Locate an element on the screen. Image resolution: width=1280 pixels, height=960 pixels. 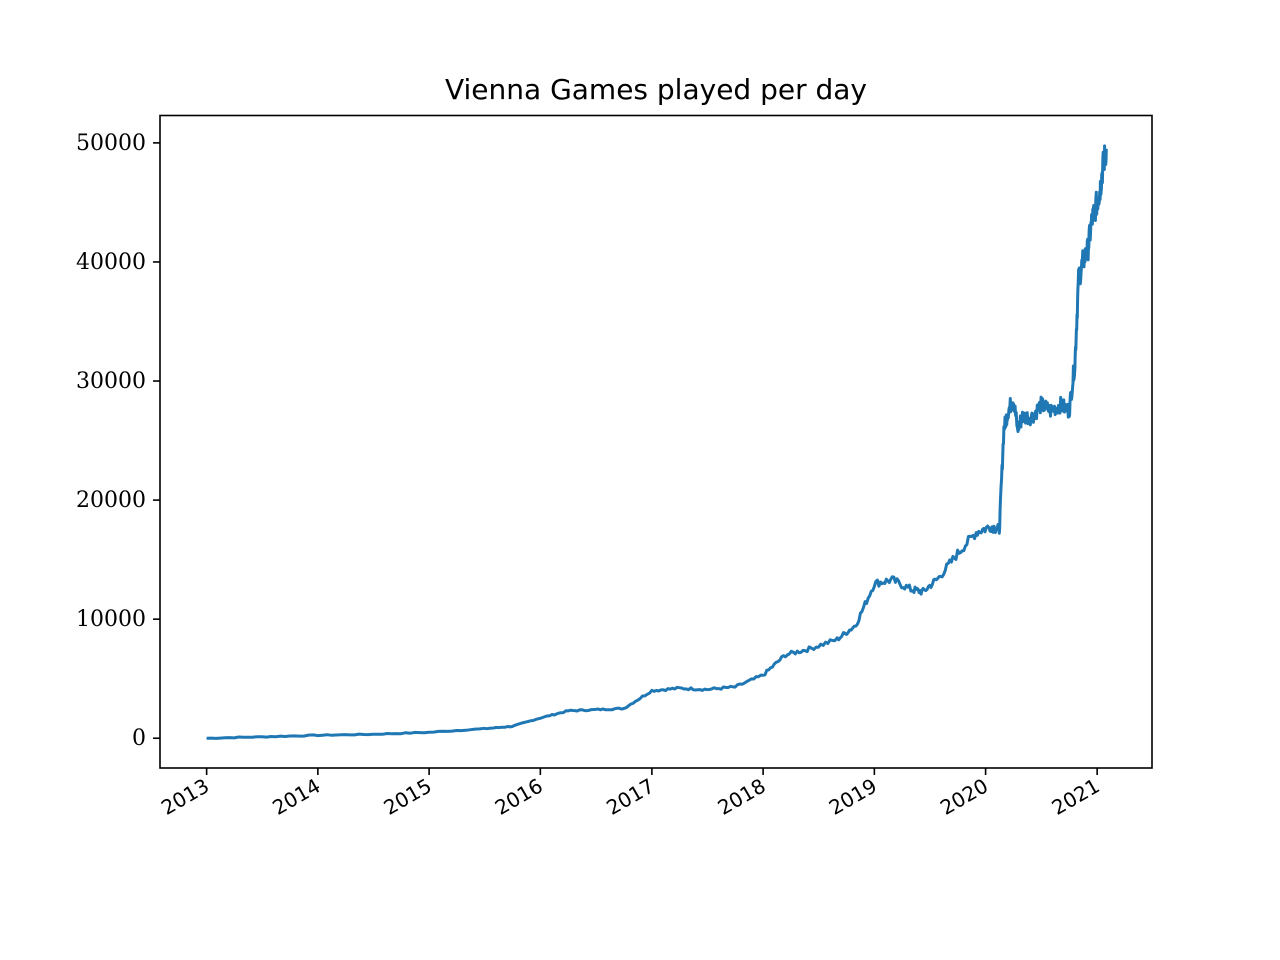
x-tick-label: 2013 is located at coordinates (185, 797).